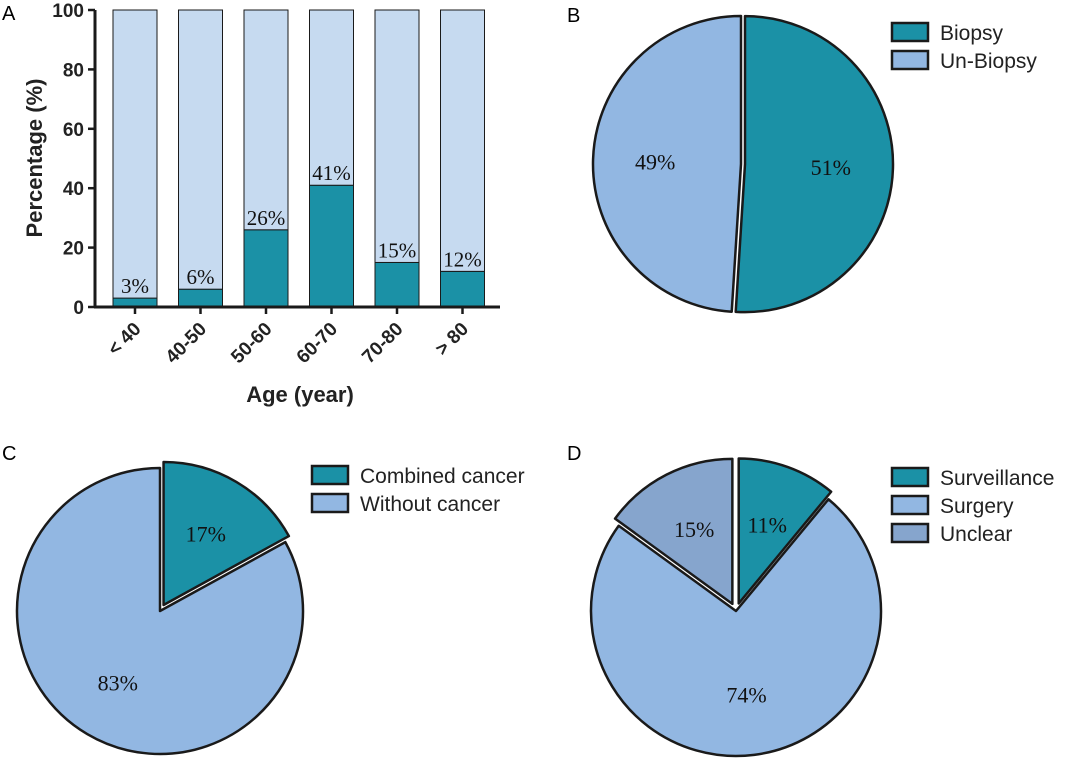 The width and height of the screenshot is (1071, 762). Describe the element at coordinates (73, 70) in the screenshot. I see `y-tick-label: 80` at that location.